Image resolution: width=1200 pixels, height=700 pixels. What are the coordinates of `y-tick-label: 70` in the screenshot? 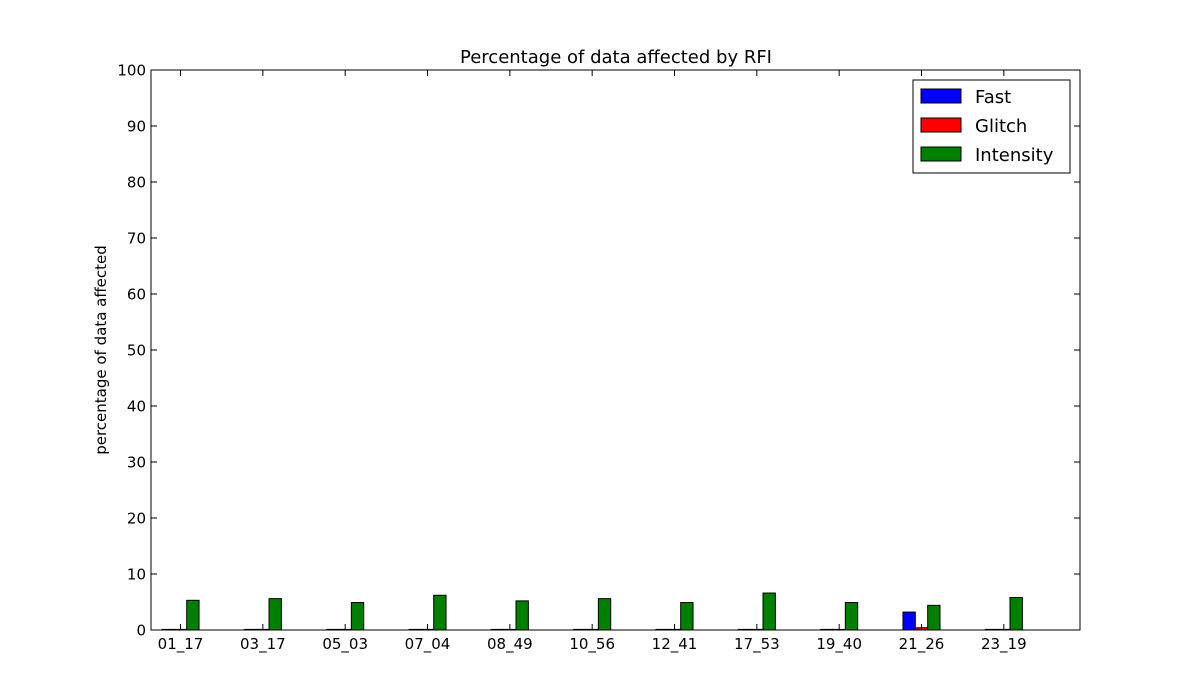 It's located at (136, 239).